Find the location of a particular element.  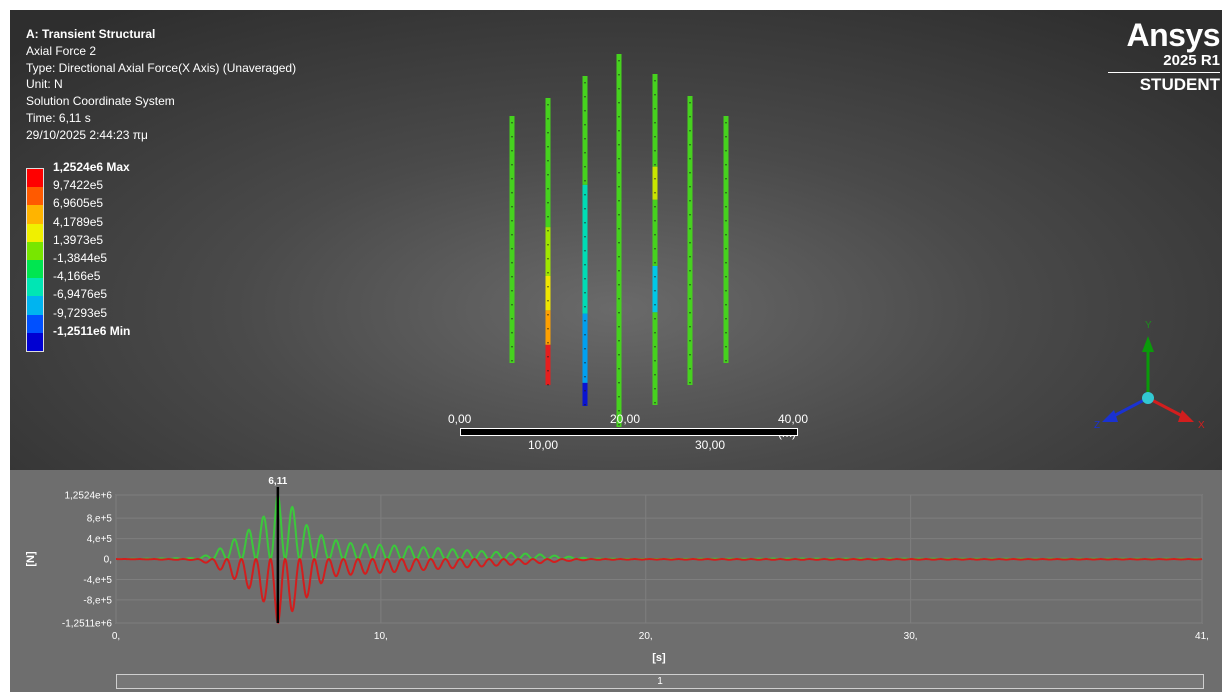

legend-label: 1,2524e6 Max is located at coordinates (91, 167).